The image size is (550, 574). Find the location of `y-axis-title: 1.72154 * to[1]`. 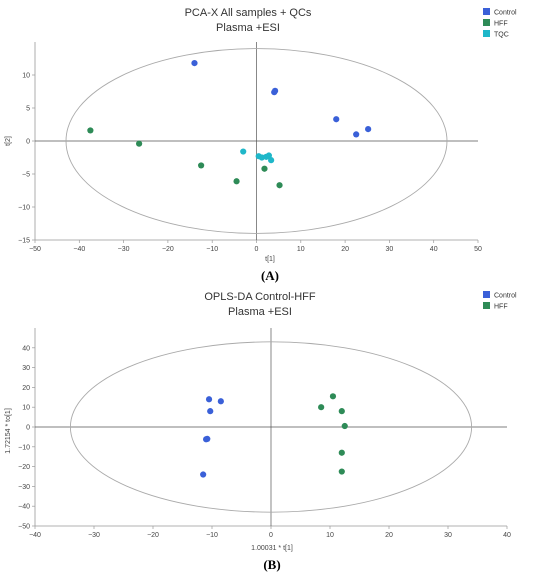

y-axis-title: 1.72154 * to[1] is located at coordinates (8, 431).